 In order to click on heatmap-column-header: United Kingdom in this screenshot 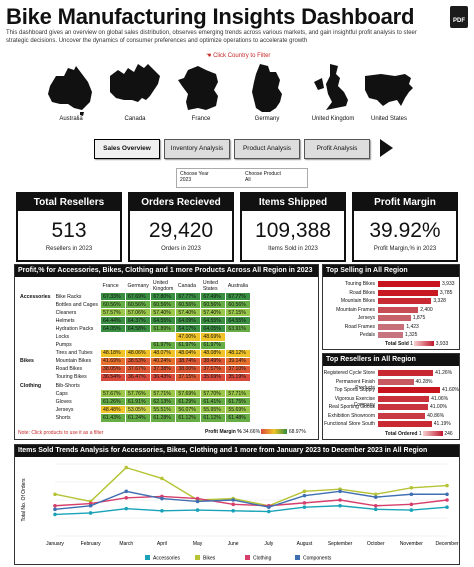, I will do `click(163, 286)`.